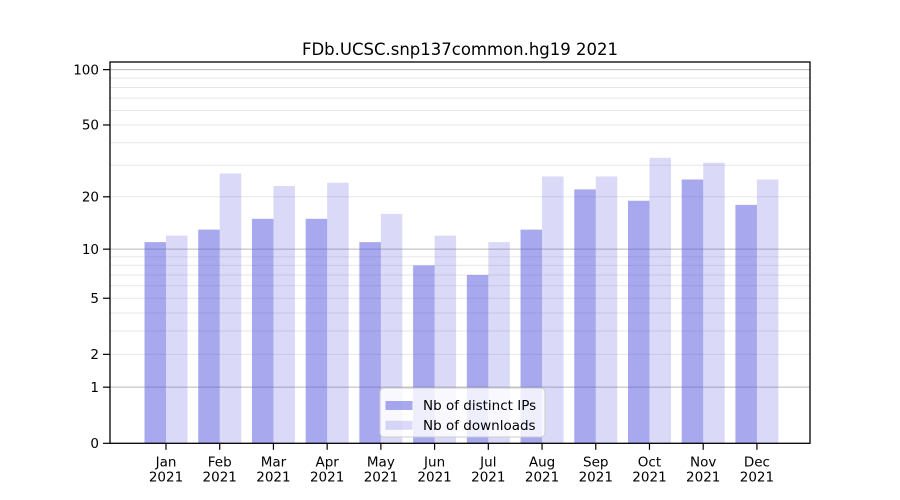  What do you see at coordinates (399, 425) in the screenshot?
I see `legend-swatch-downloads` at bounding box center [399, 425].